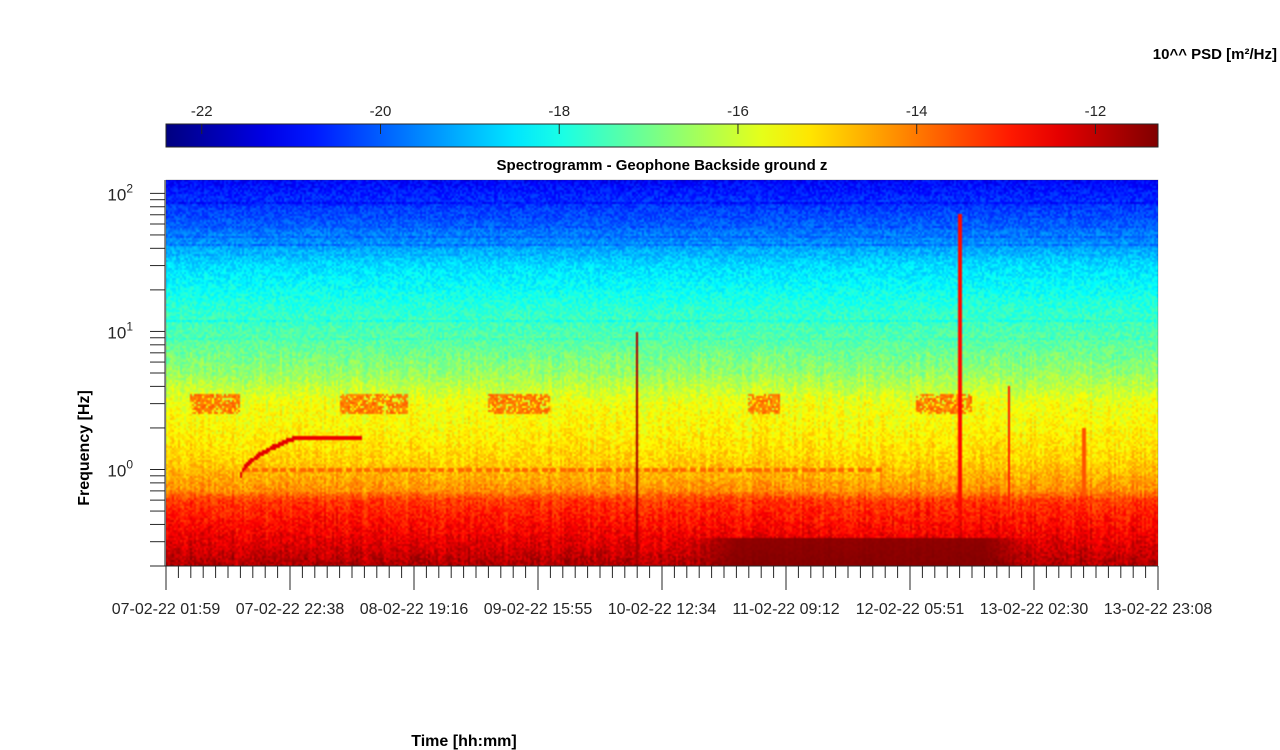 The height and width of the screenshot is (750, 1280). I want to click on x-tick-label: 13-02-22 02:30, so click(1034, 609).